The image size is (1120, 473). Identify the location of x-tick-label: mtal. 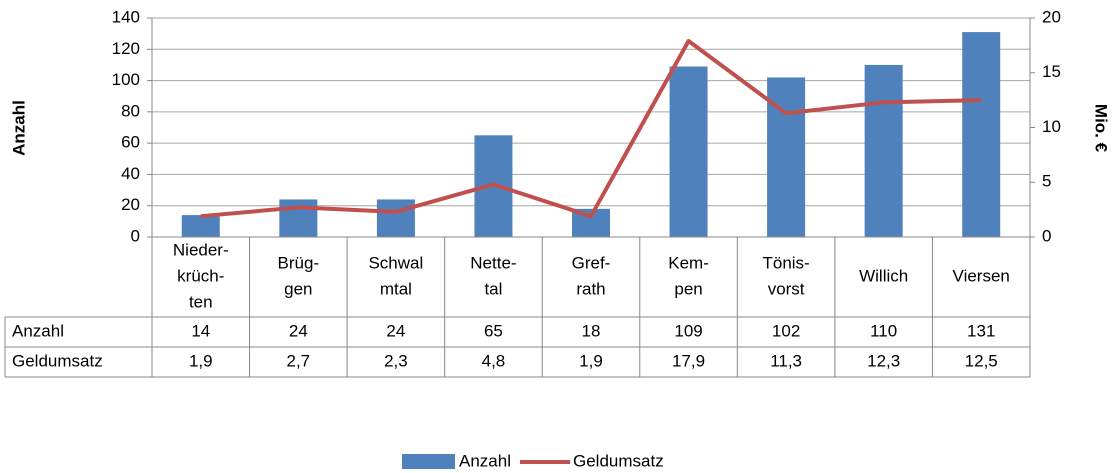
(396, 288).